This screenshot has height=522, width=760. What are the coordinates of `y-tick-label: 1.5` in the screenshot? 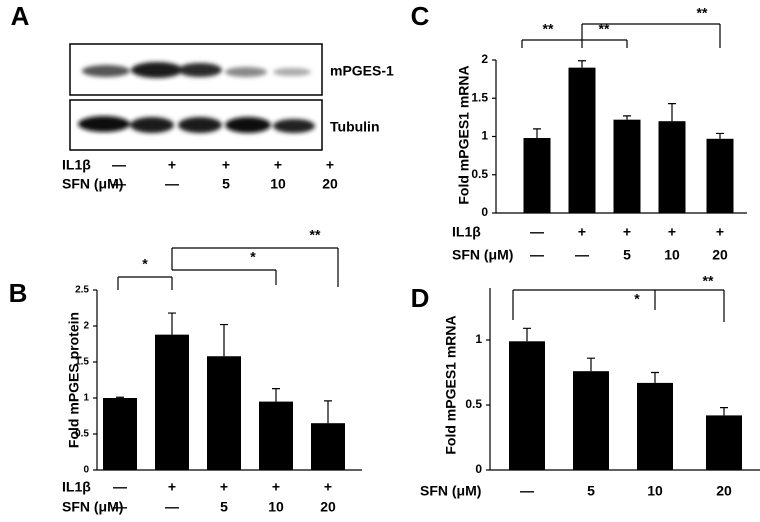 It's located at (479, 97).